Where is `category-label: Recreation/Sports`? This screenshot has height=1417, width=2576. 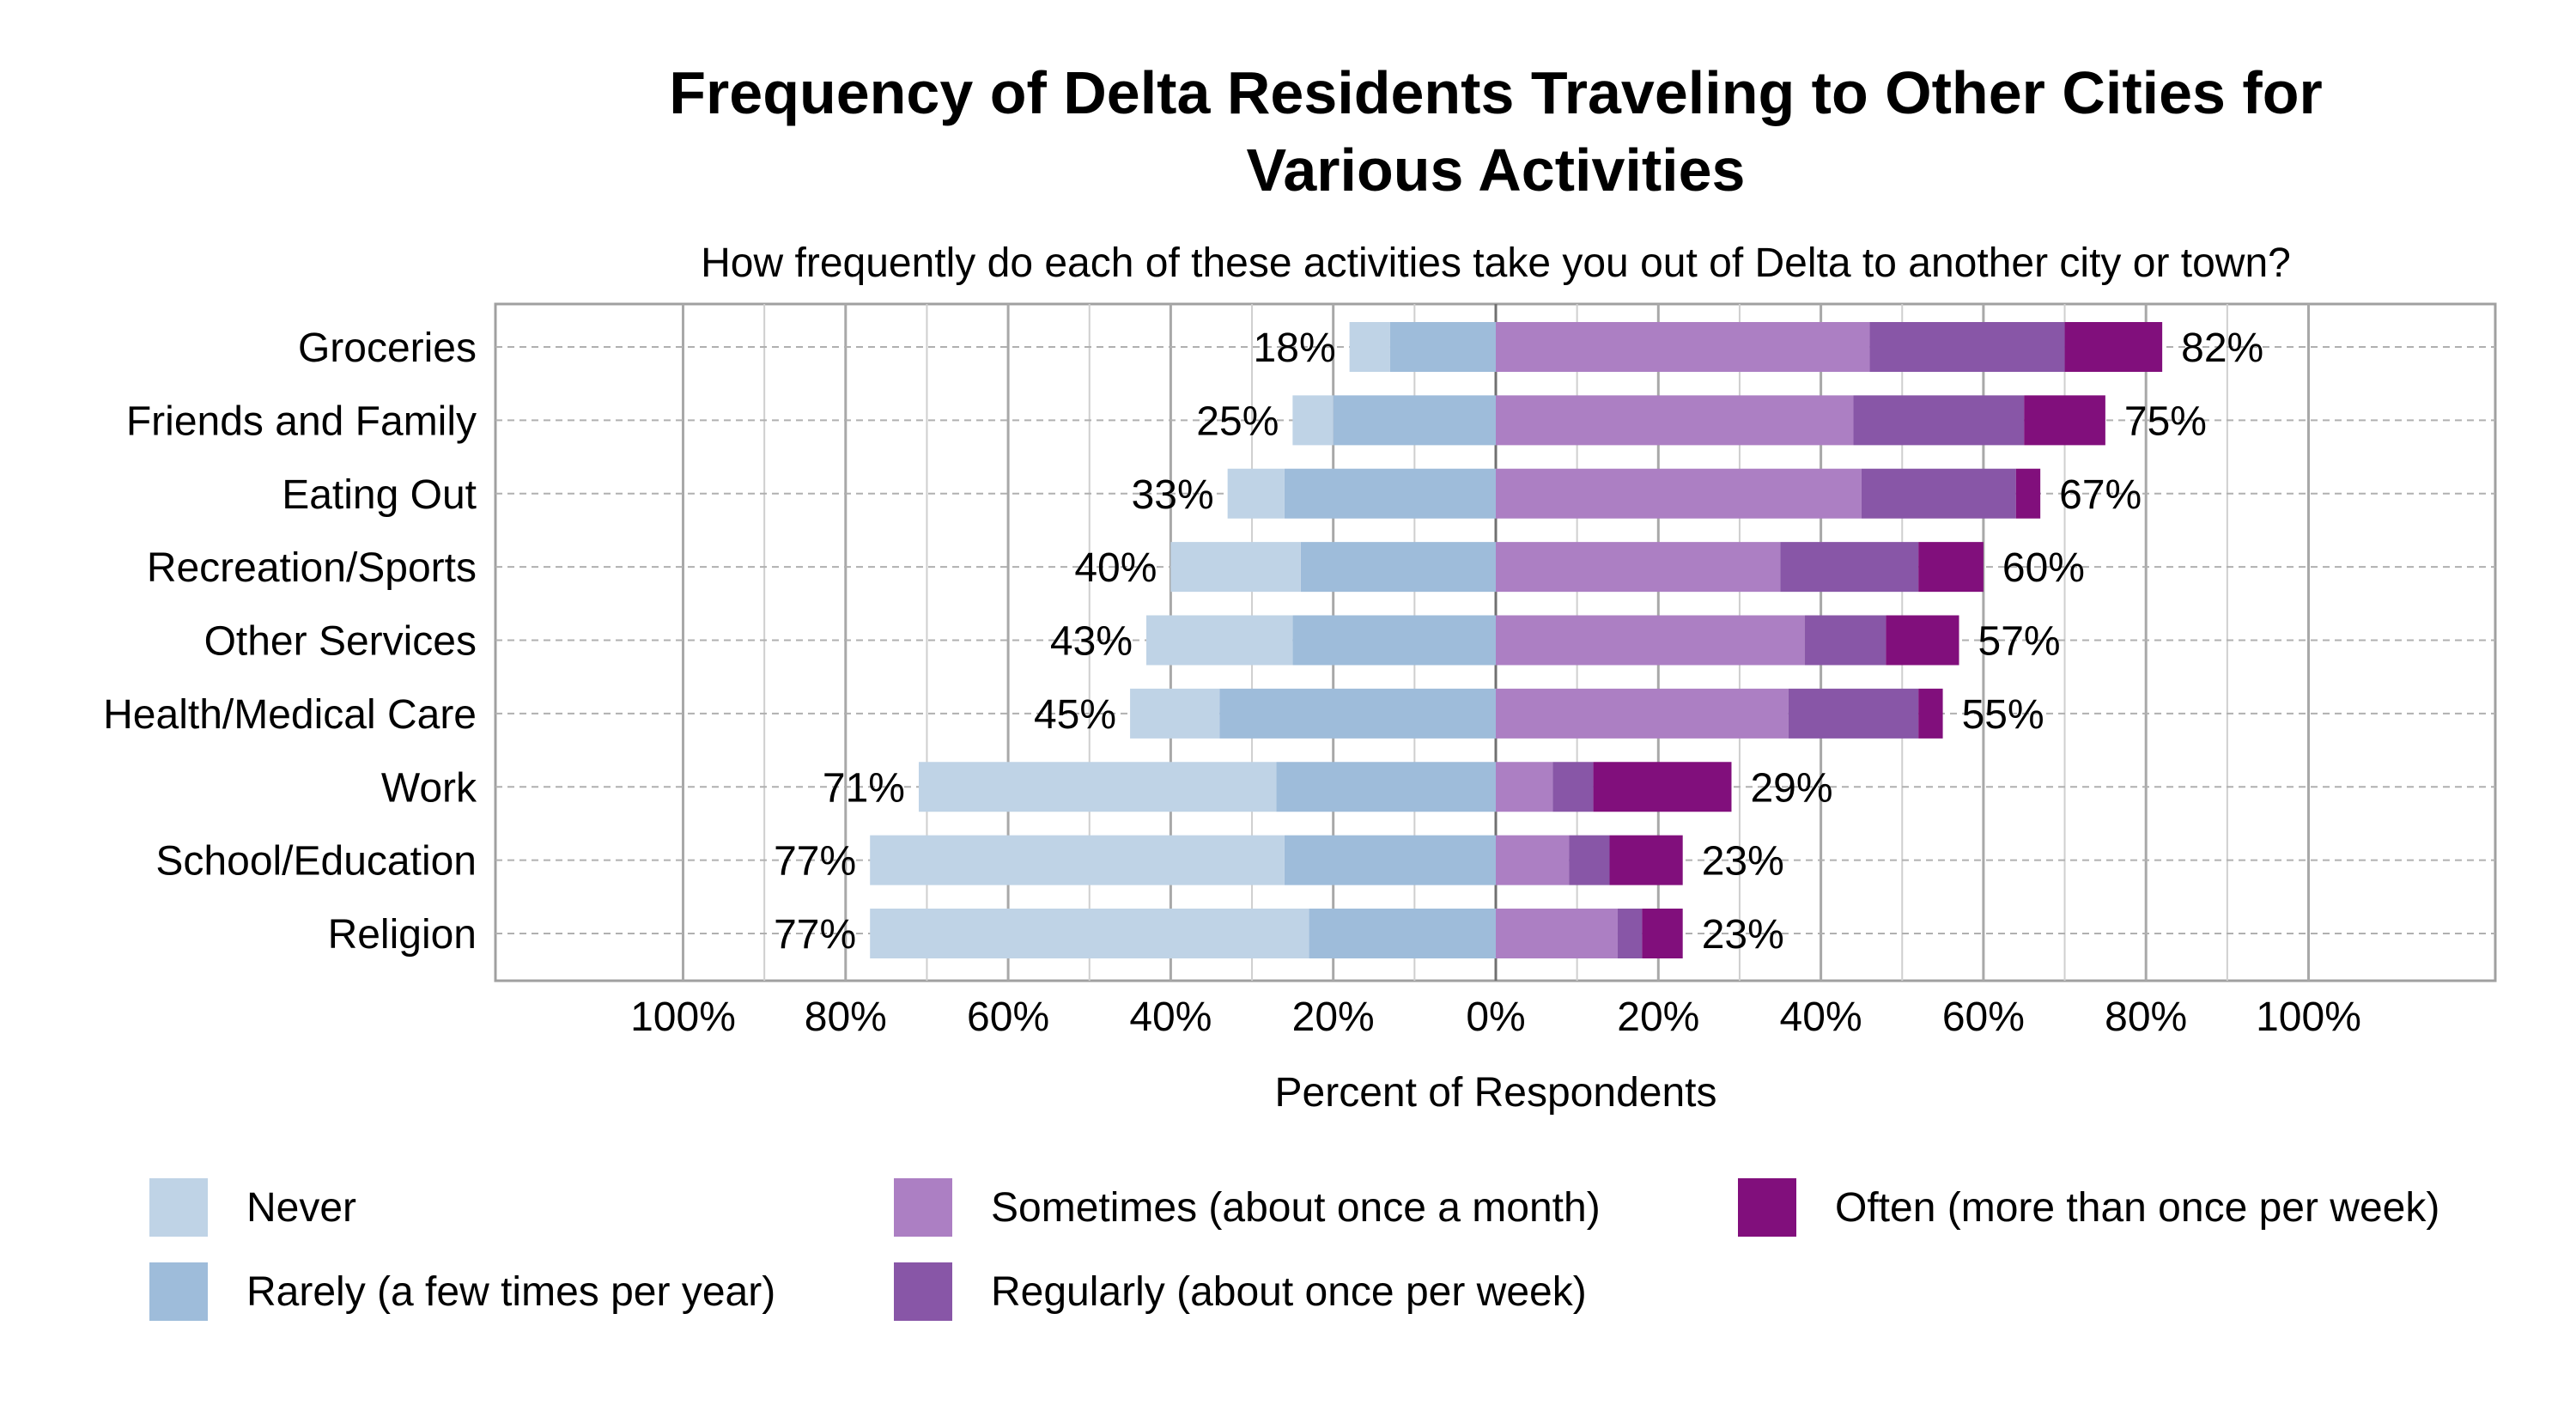 category-label: Recreation/Sports is located at coordinates (312, 568).